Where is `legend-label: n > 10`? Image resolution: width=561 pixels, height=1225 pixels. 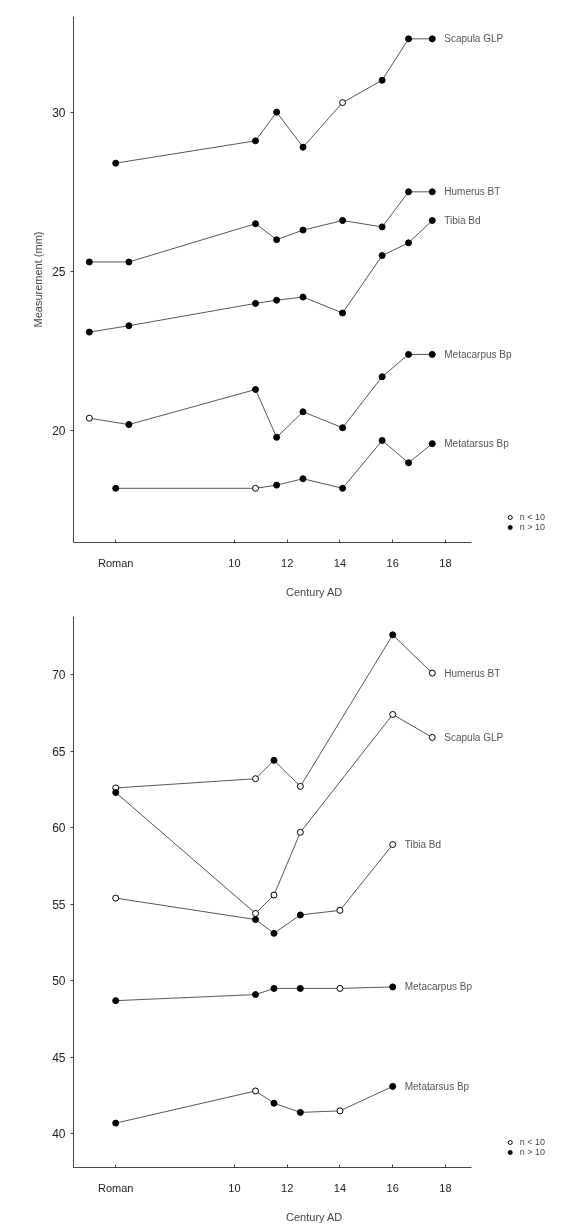
legend-label: n > 10 is located at coordinates (532, 1152).